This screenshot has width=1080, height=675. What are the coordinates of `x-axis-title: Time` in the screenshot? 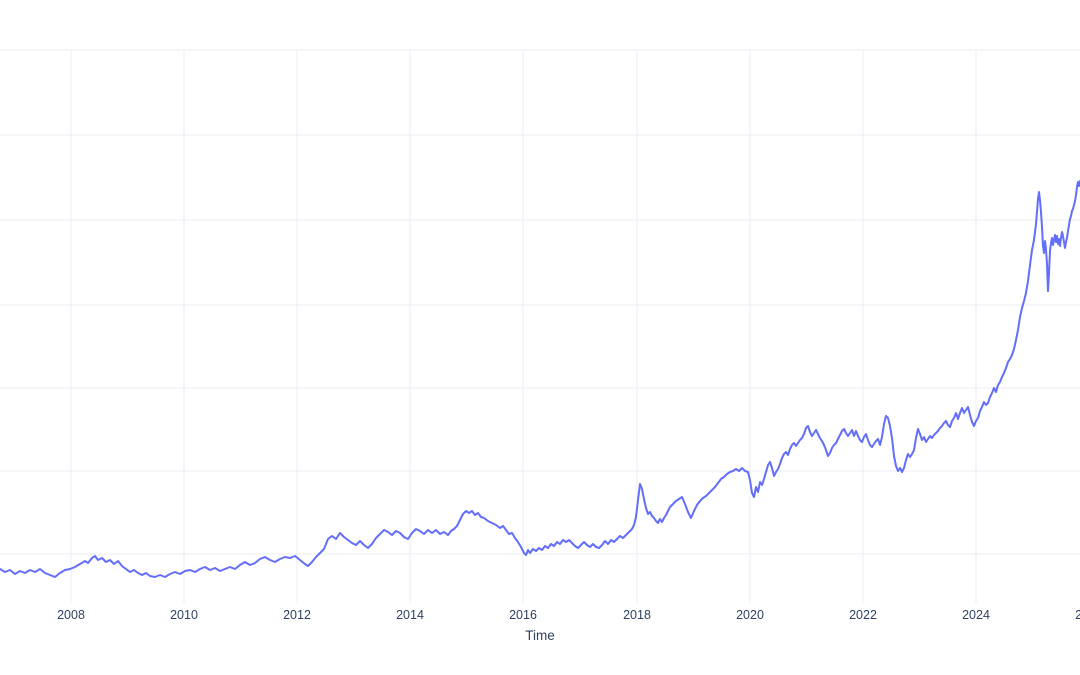 It's located at (540, 635).